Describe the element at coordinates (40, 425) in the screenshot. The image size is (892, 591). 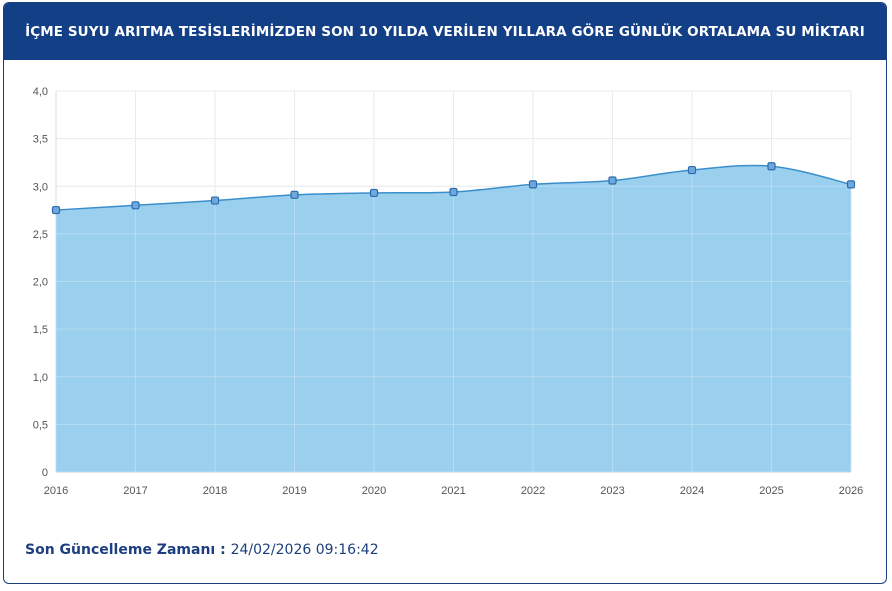
I see `y-tick-label: 0,5` at that location.